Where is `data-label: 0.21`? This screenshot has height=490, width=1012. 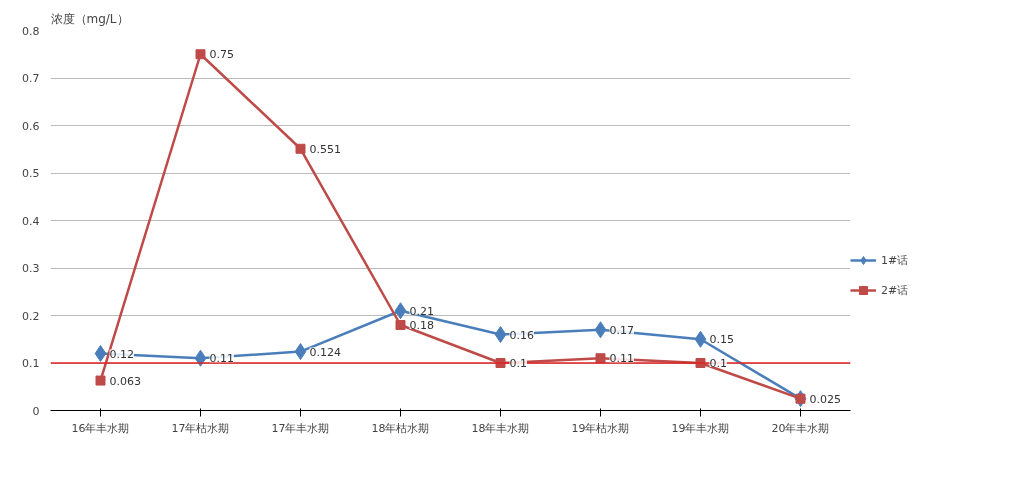 data-label: 0.21 is located at coordinates (421, 311).